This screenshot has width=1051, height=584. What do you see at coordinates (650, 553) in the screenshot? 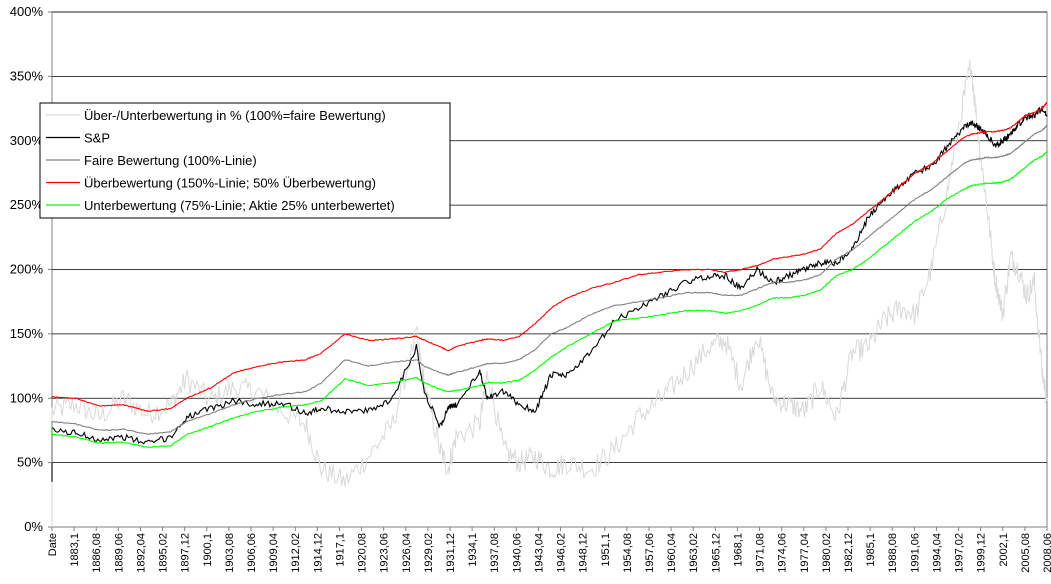
I see `x-tick-label: 1957,06` at bounding box center [650, 553].